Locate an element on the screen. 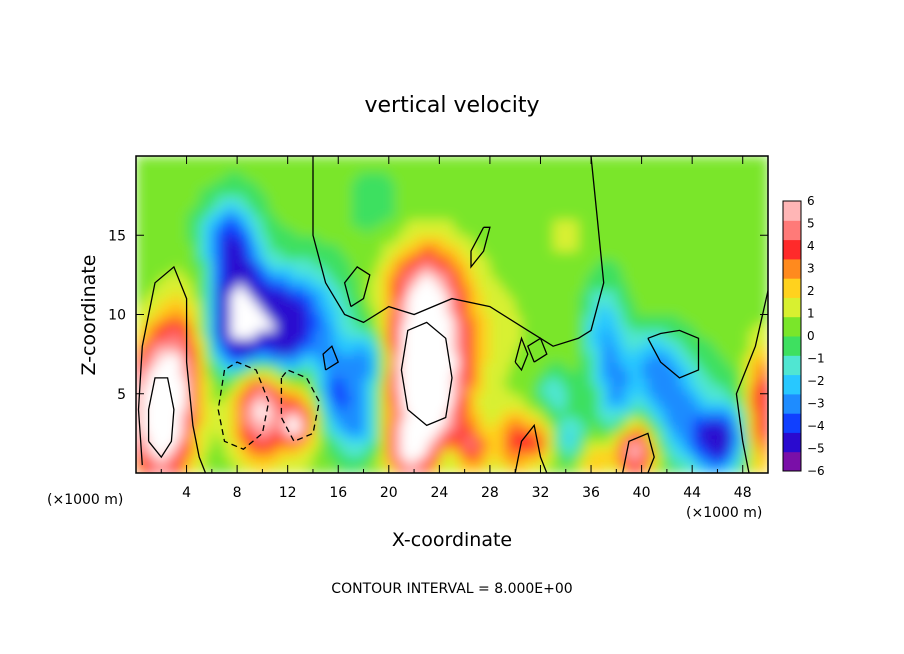  x-tick-label: 20 is located at coordinates (389, 493).